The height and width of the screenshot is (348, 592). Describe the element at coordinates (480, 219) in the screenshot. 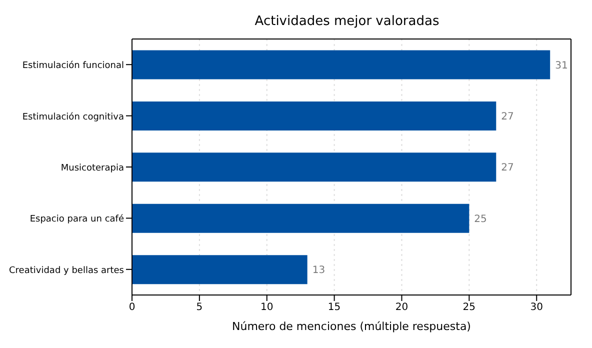

I see `data-label: 25` at that location.